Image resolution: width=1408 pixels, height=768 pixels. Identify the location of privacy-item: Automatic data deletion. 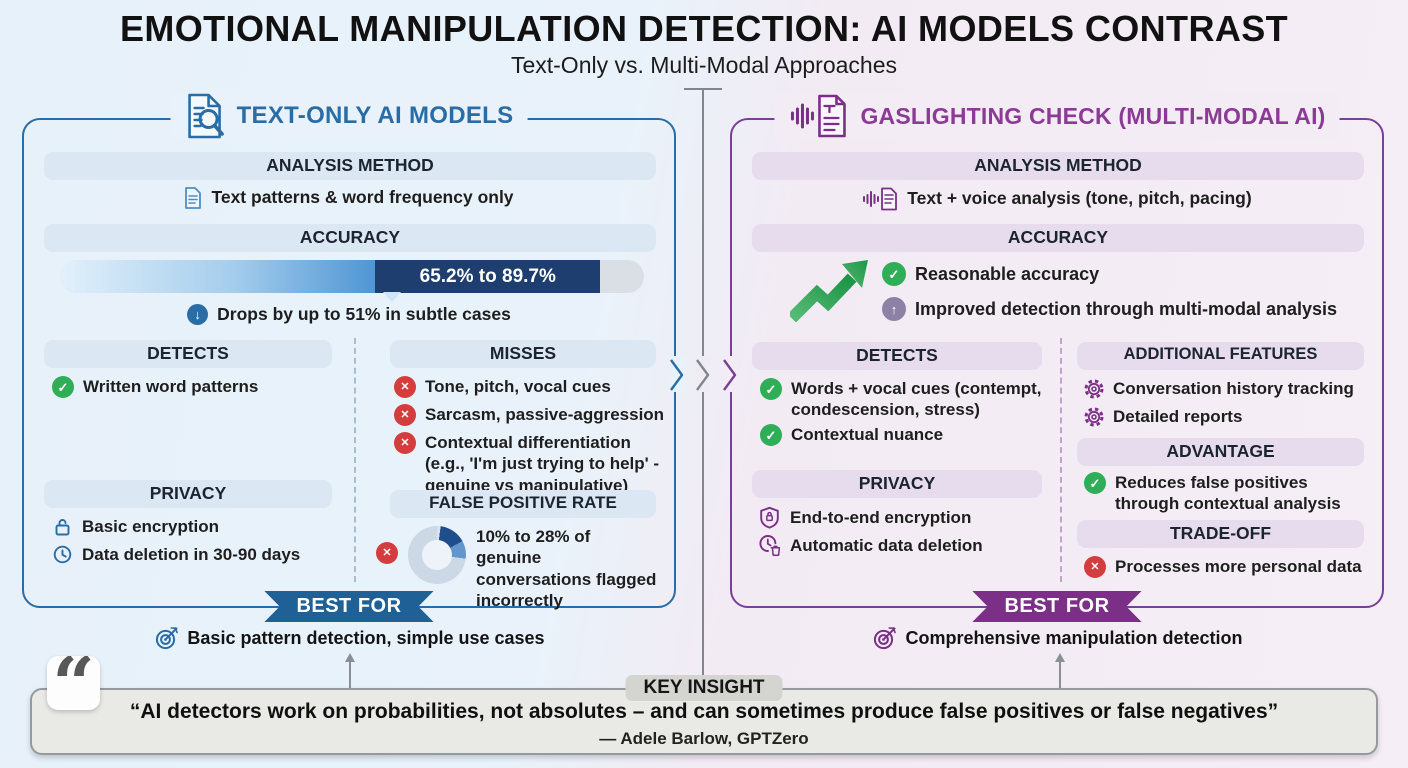
(904, 545).